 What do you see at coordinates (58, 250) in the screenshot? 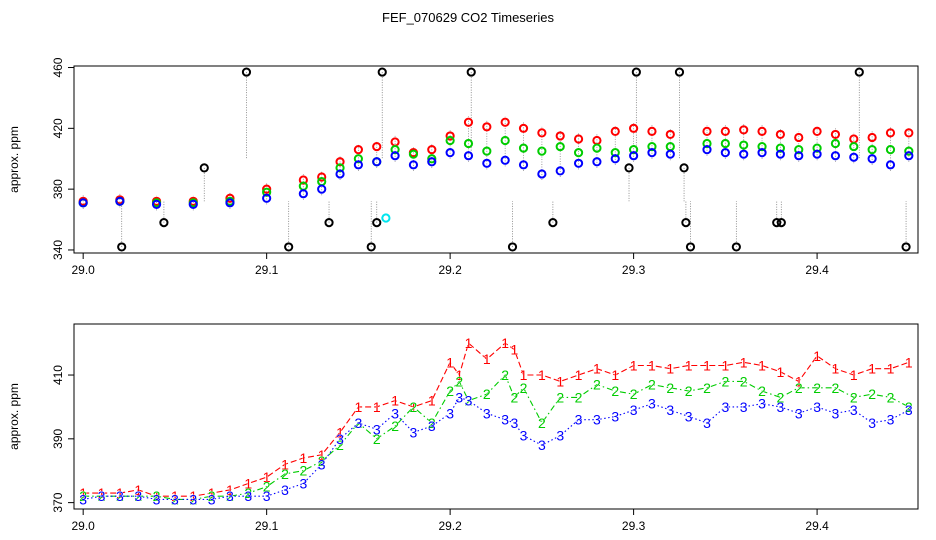
I see `y-tick-label: 340` at bounding box center [58, 250].